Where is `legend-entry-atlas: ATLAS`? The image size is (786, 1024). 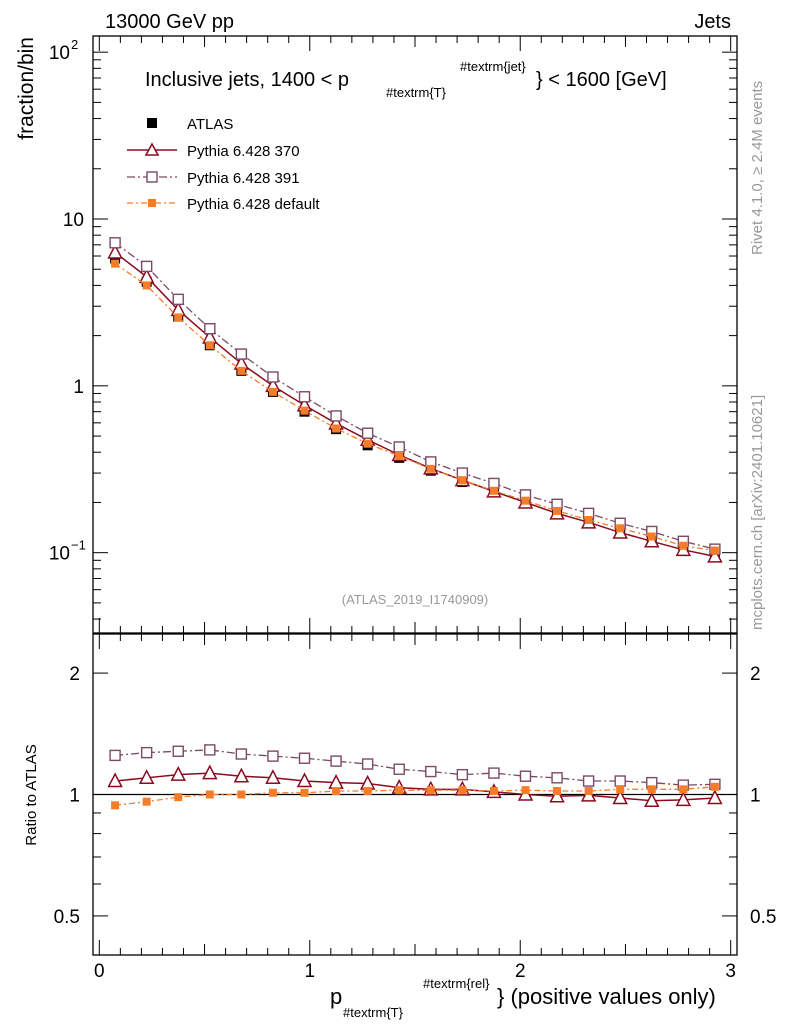 legend-entry-atlas: ATLAS is located at coordinates (190, 124).